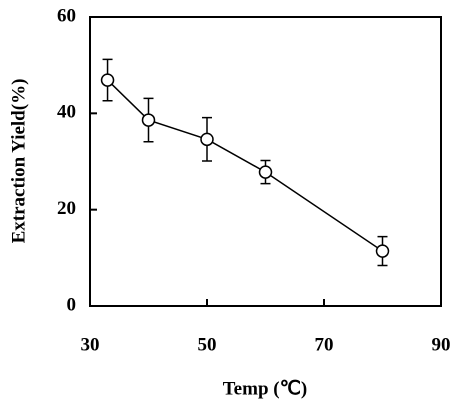  I want to click on x-axis-label: Temp (℃), so click(265, 388).